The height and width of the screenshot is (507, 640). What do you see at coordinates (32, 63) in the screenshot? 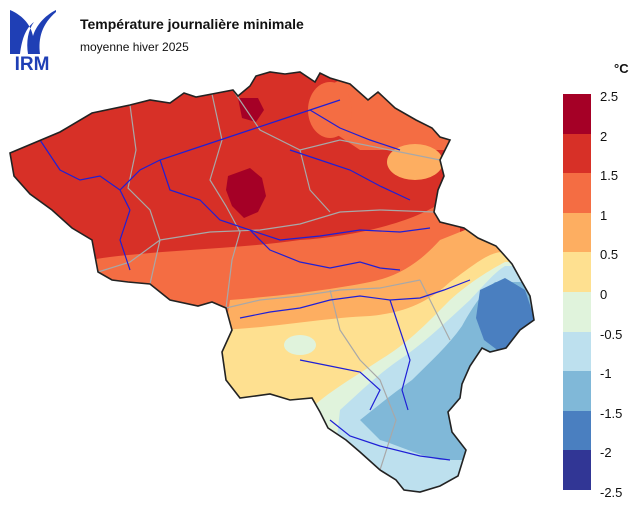
I see `logo-label: IRM` at bounding box center [32, 63].